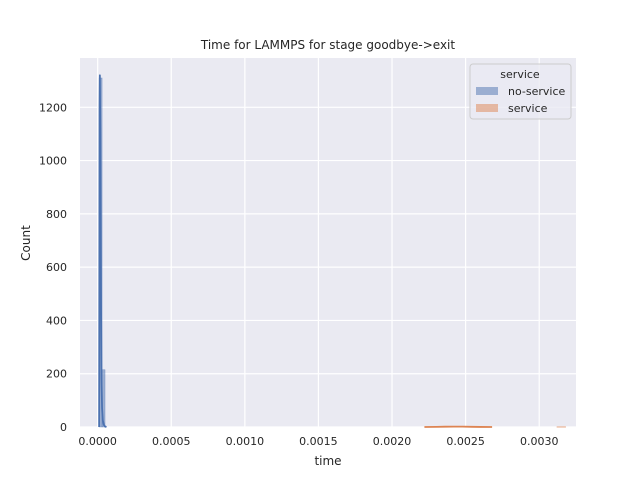 The image size is (640, 480). I want to click on x-tick-label: 0.0005, so click(171, 441).